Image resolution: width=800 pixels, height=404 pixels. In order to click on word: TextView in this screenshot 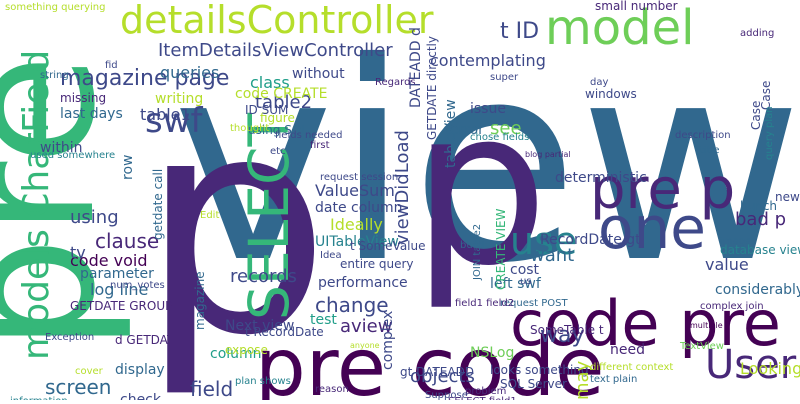, I will do `click(701, 346)`.